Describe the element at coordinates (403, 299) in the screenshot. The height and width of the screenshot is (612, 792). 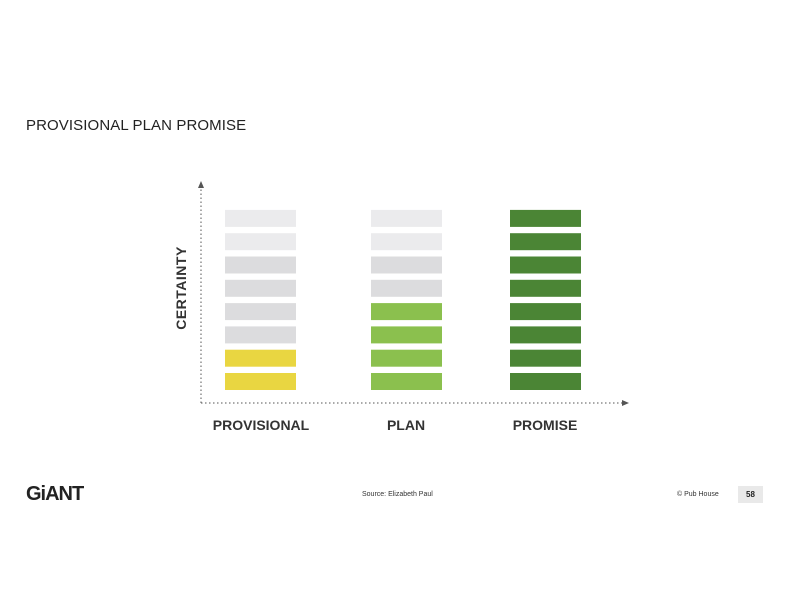
I see `chart-bars` at that location.